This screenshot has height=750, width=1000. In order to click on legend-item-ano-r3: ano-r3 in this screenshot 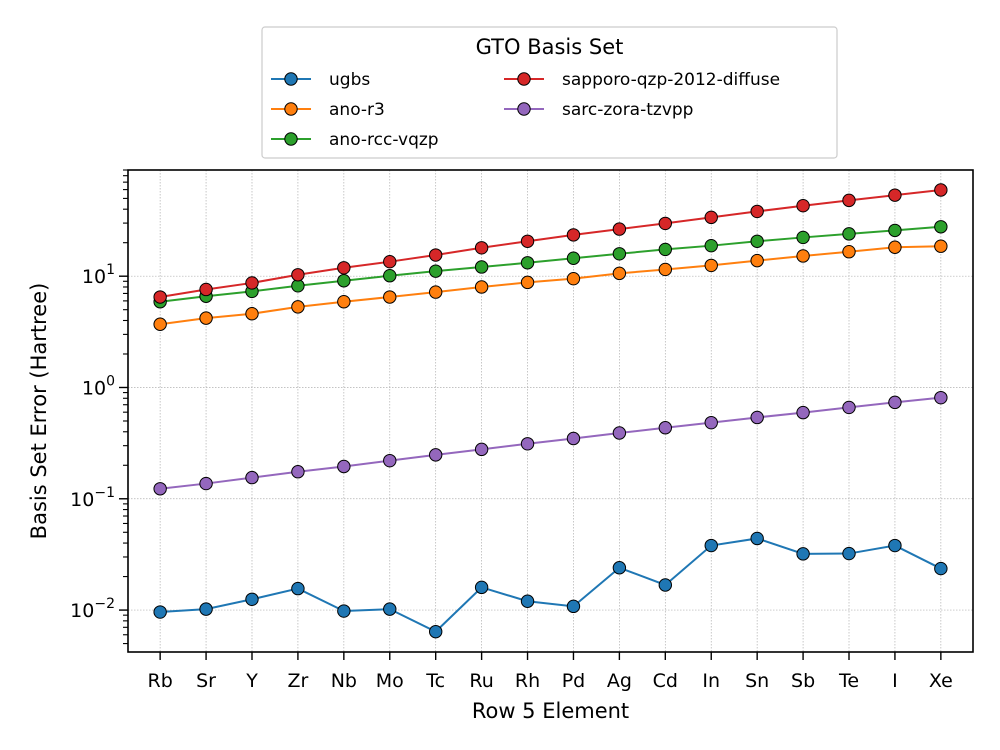, I will do `click(328, 110)`.